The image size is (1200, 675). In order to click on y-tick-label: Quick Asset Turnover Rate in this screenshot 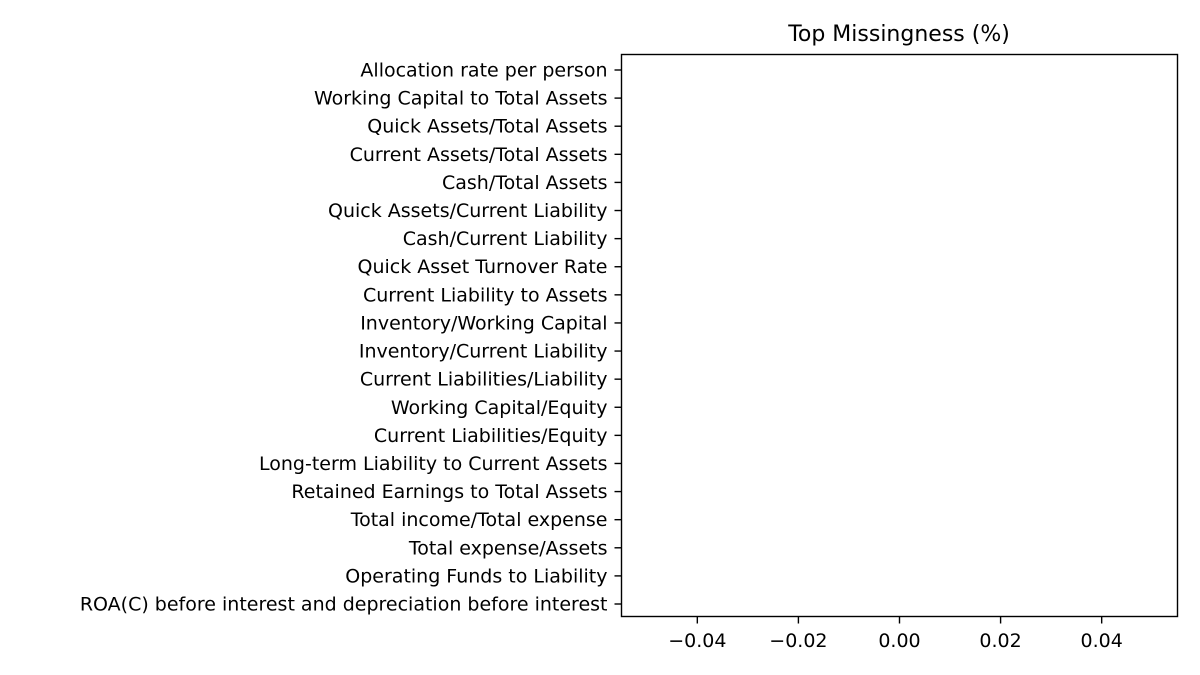, I will do `click(483, 267)`.